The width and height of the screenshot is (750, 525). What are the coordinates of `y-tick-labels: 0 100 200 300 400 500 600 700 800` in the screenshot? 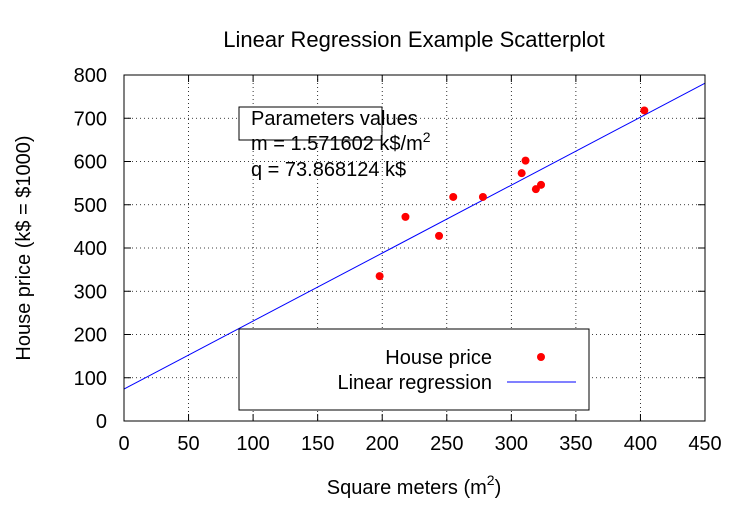 It's located at (90, 249).